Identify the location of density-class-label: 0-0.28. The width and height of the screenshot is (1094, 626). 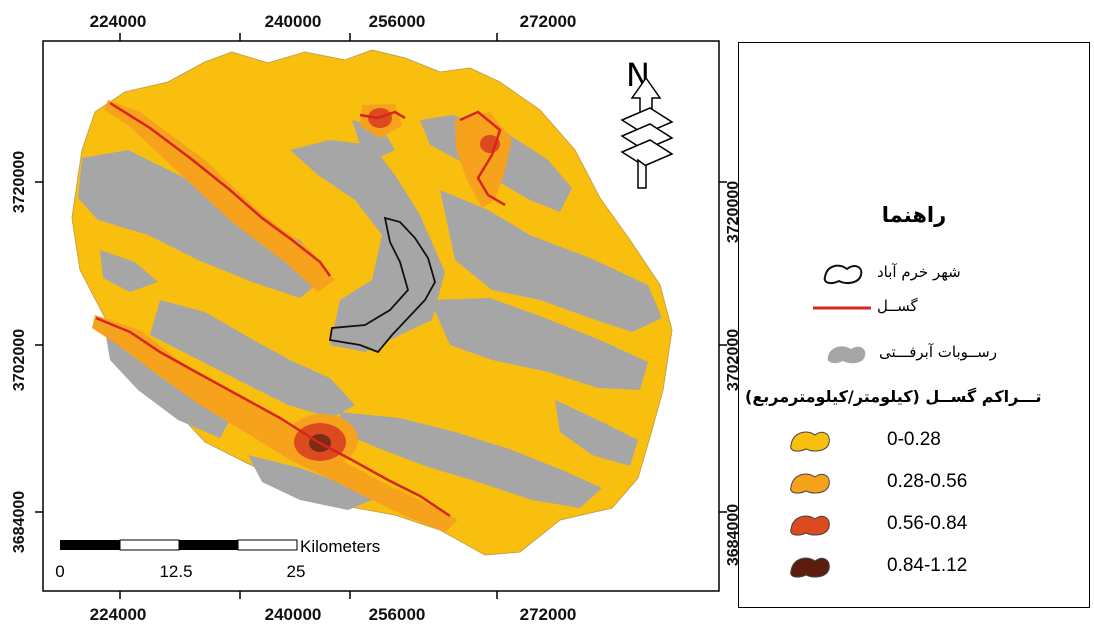
(914, 439).